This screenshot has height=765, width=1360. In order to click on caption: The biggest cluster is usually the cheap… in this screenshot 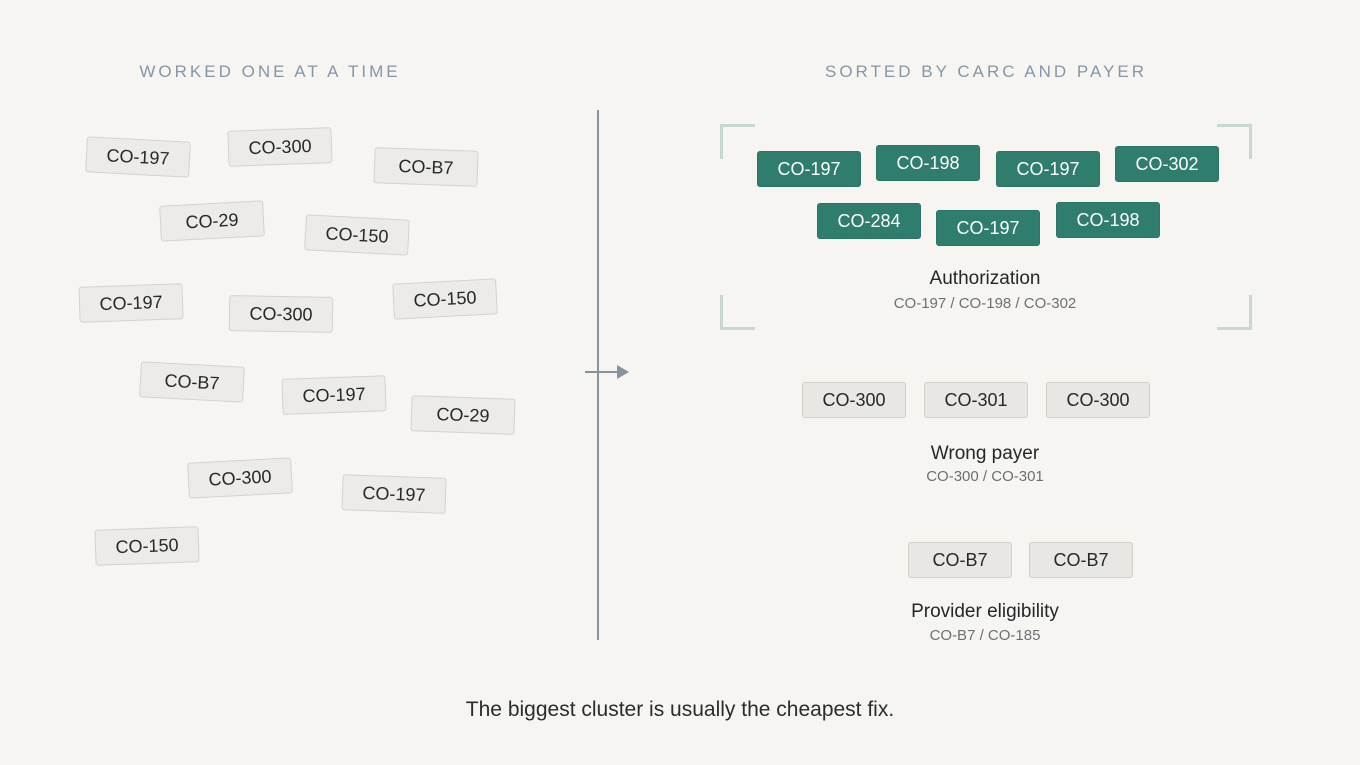, I will do `click(680, 709)`.